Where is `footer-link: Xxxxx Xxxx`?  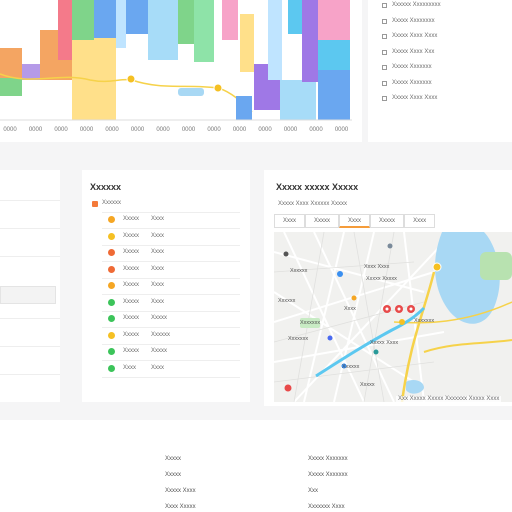 footer-link: Xxxxx Xxxx is located at coordinates (180, 491).